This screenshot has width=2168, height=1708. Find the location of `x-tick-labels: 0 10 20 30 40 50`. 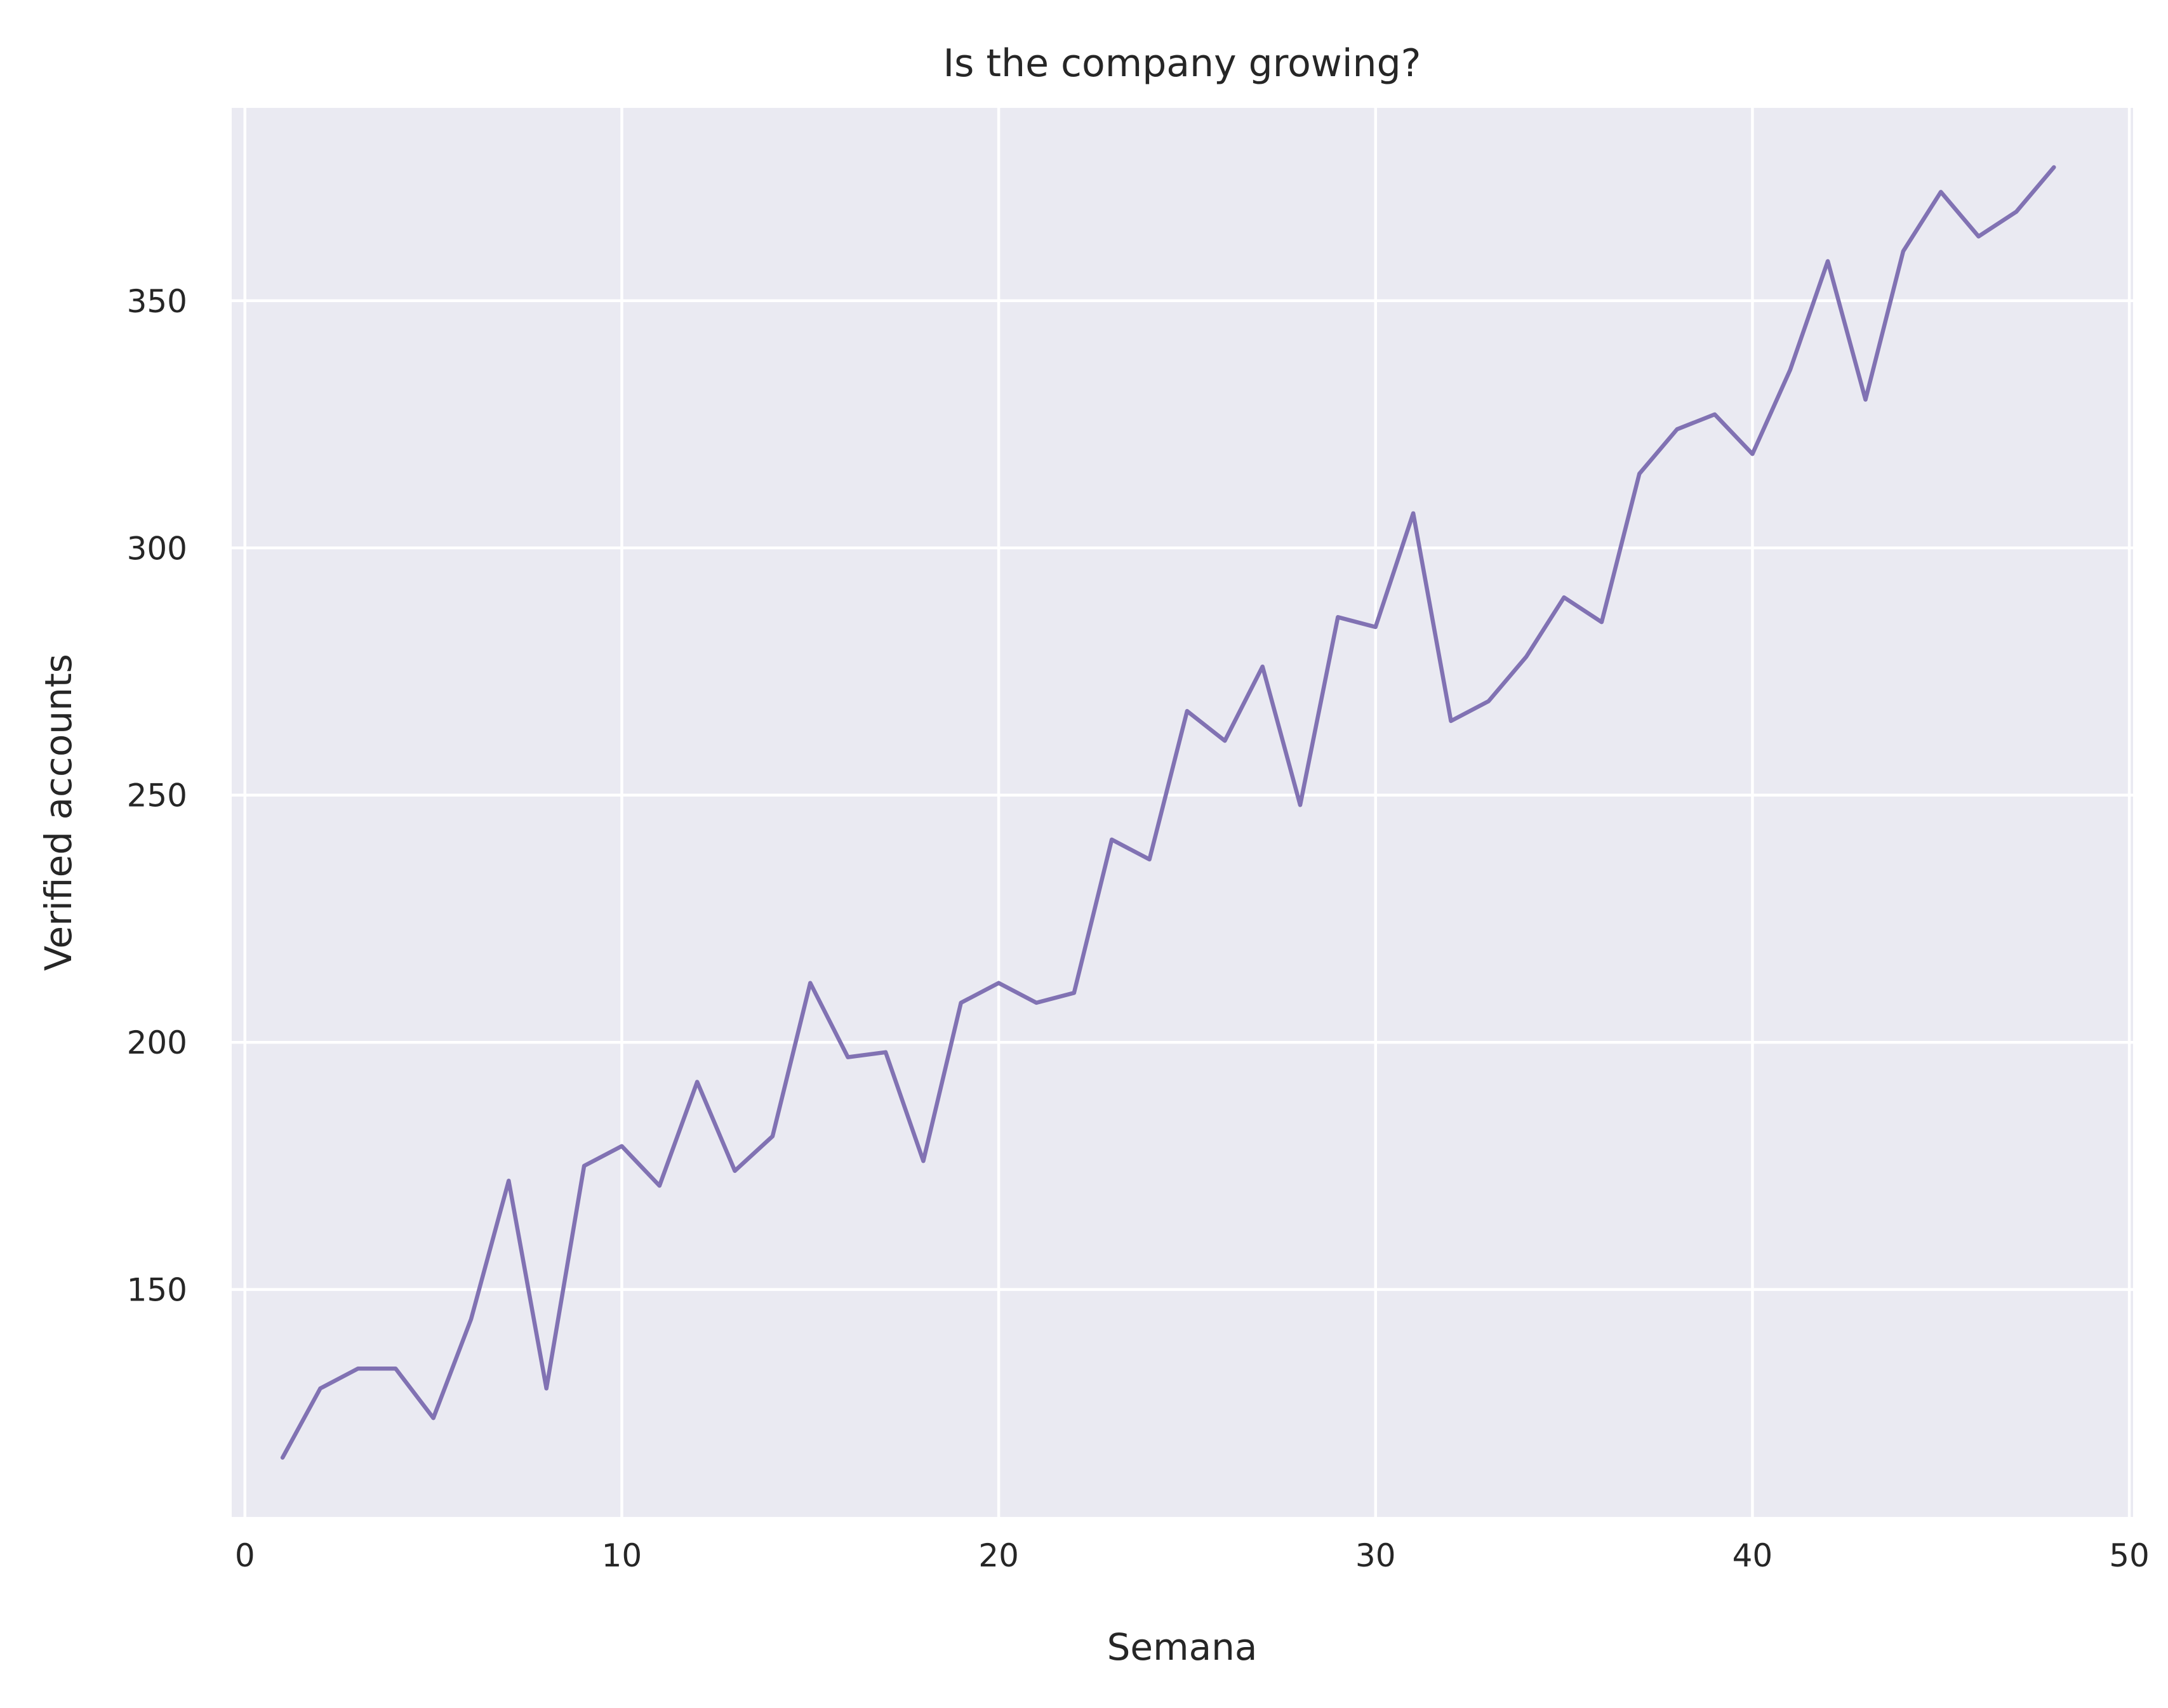

x-tick-labels: 0 10 20 30 40 50 is located at coordinates (1192, 1555).